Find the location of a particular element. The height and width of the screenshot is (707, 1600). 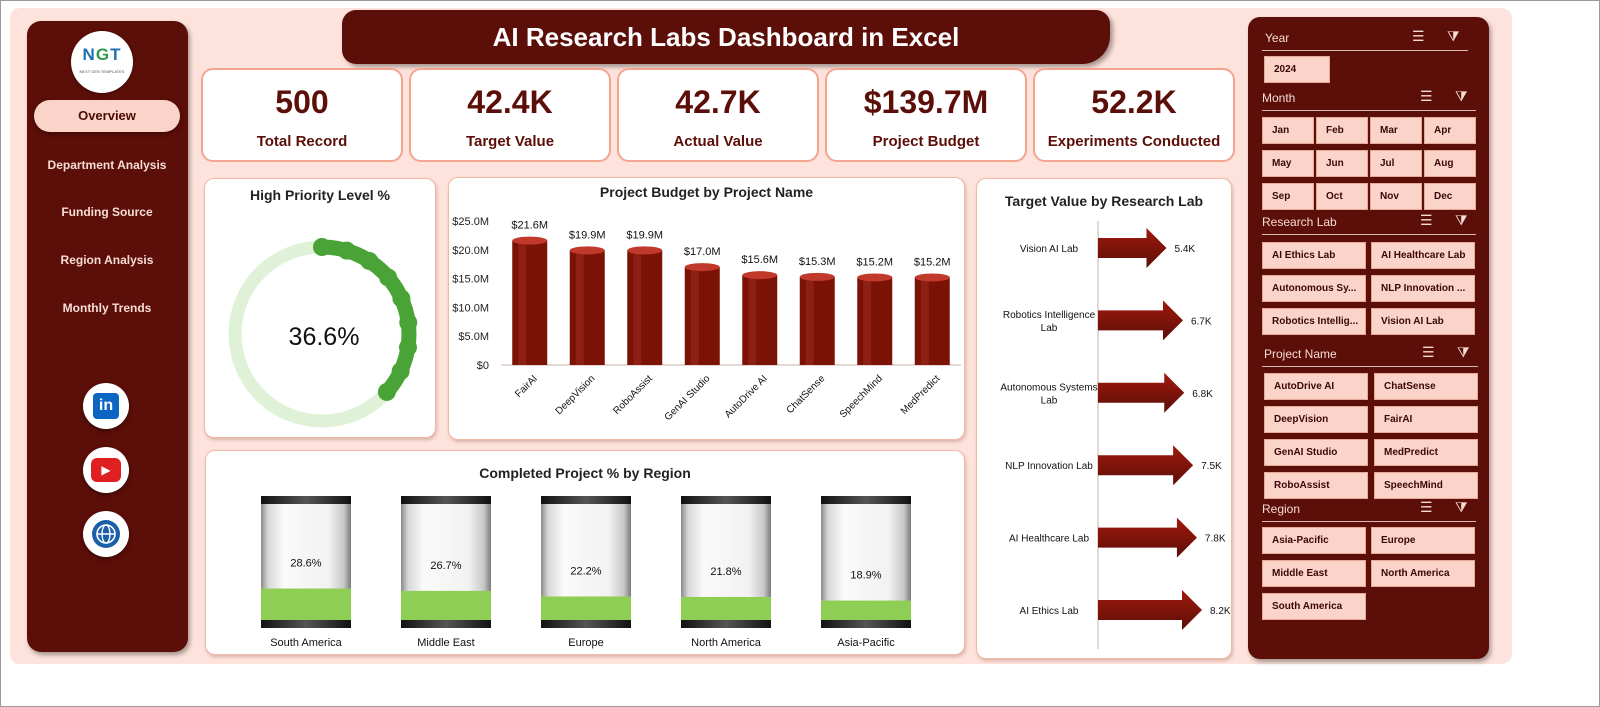

donut-value: 36.6% is located at coordinates (324, 337).